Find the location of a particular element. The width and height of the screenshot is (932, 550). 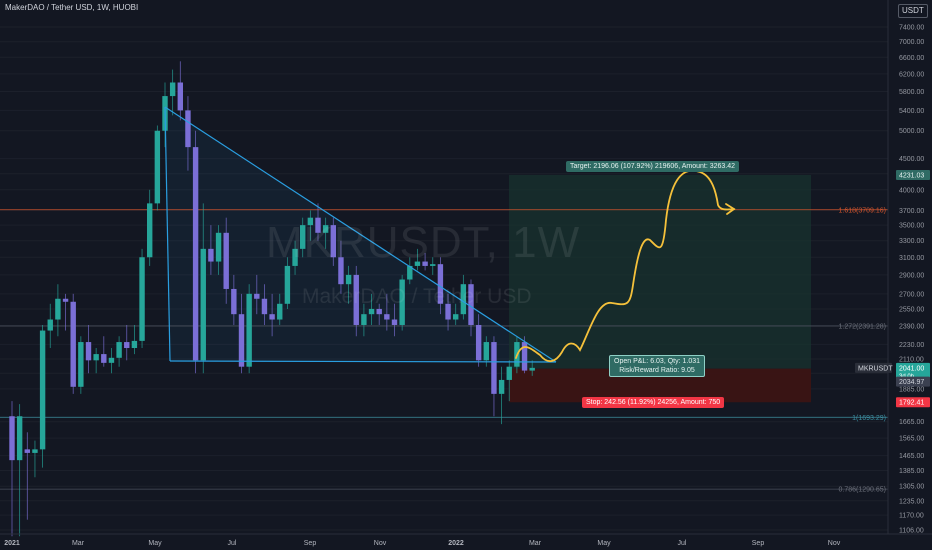

symbol-tag: MKRUSDT is located at coordinates (875, 368).